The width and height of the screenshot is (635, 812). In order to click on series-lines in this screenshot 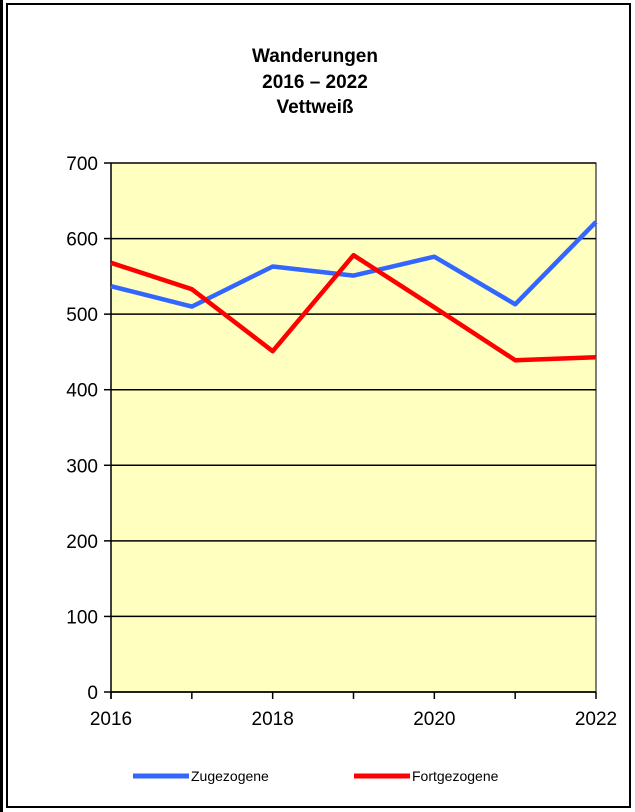, I will do `click(354, 291)`.